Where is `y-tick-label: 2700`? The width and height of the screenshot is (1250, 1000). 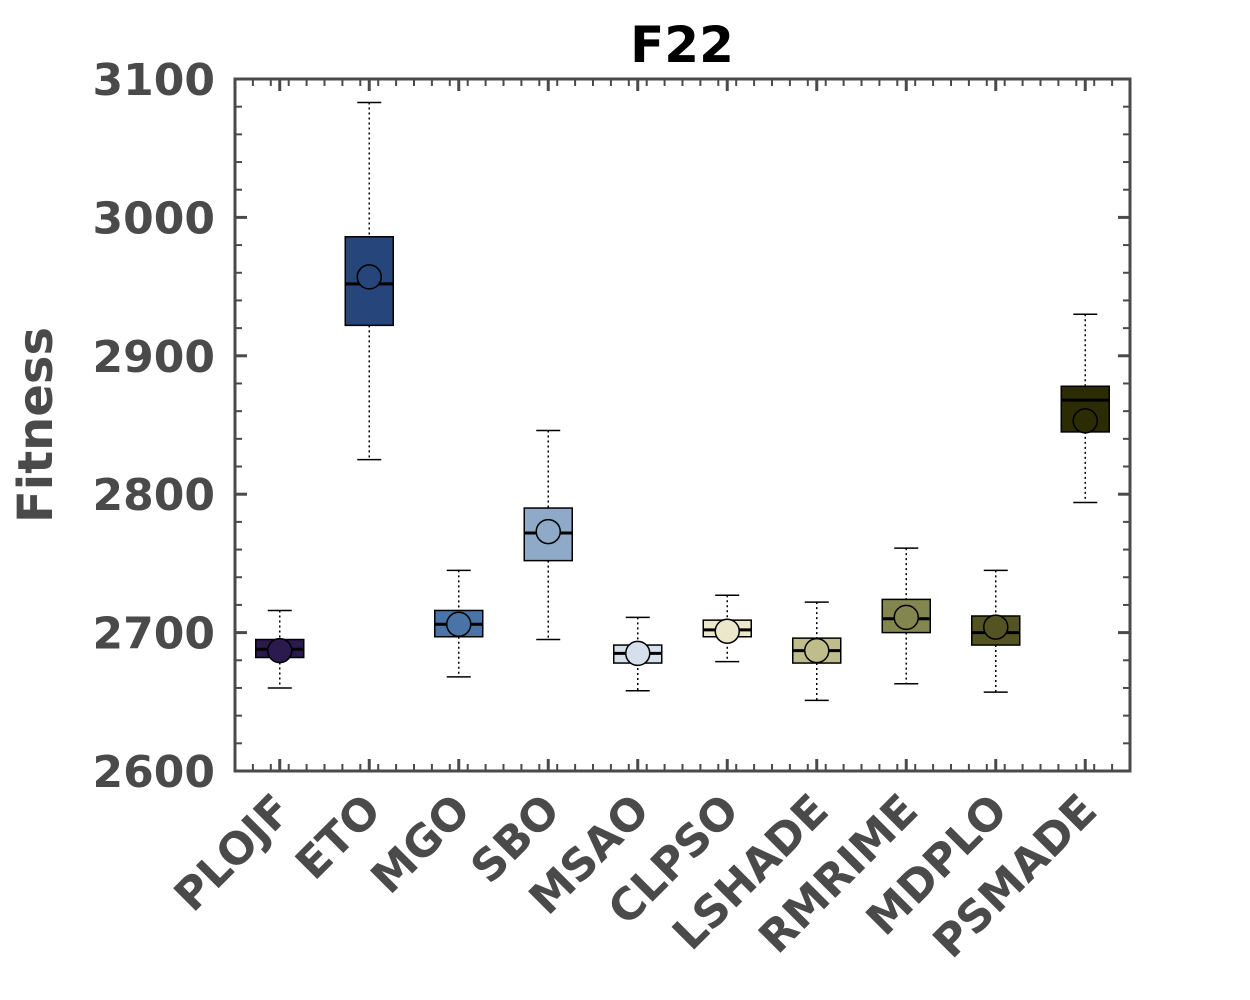
y-tick-label: 2700 is located at coordinates (154, 634).